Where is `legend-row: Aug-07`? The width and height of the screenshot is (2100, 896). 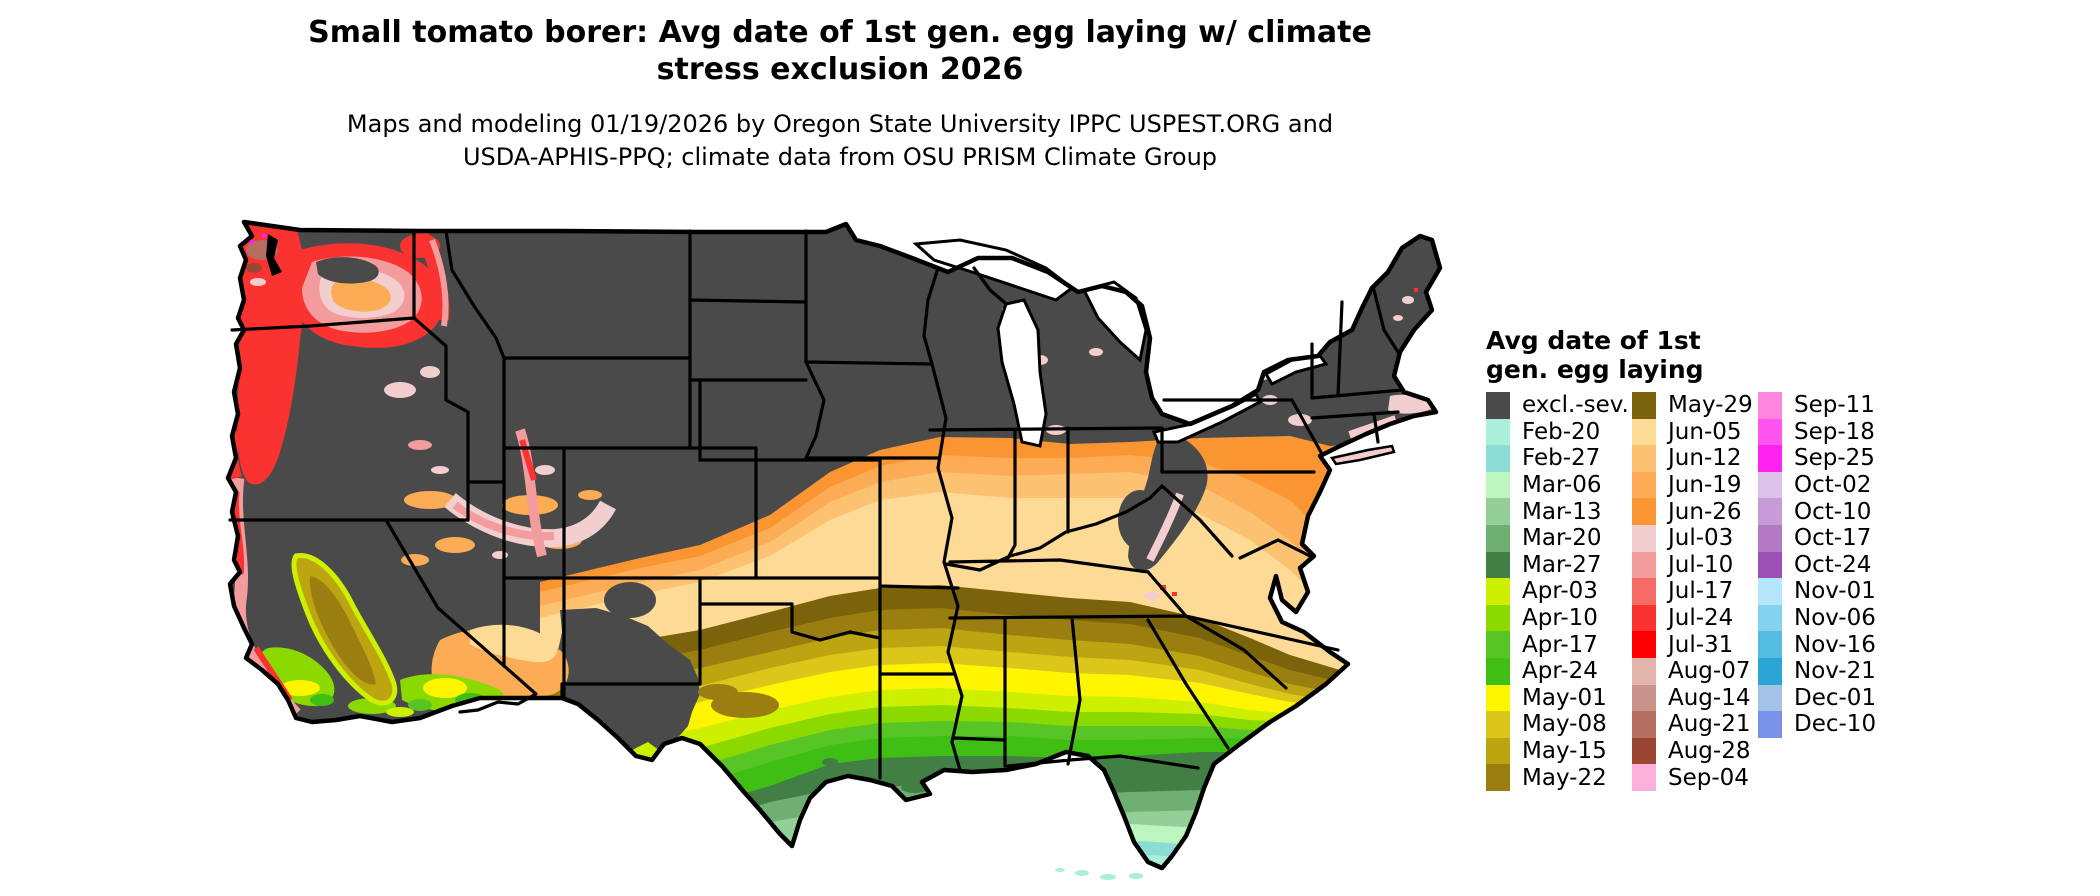 legend-row: Aug-07 is located at coordinates (1695, 671).